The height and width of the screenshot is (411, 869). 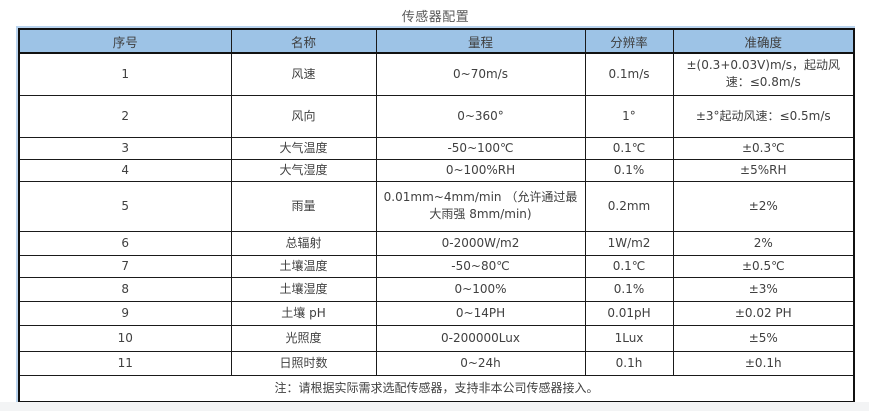 I want to click on cell-accuracy: ±5%RH, so click(x=763, y=170).